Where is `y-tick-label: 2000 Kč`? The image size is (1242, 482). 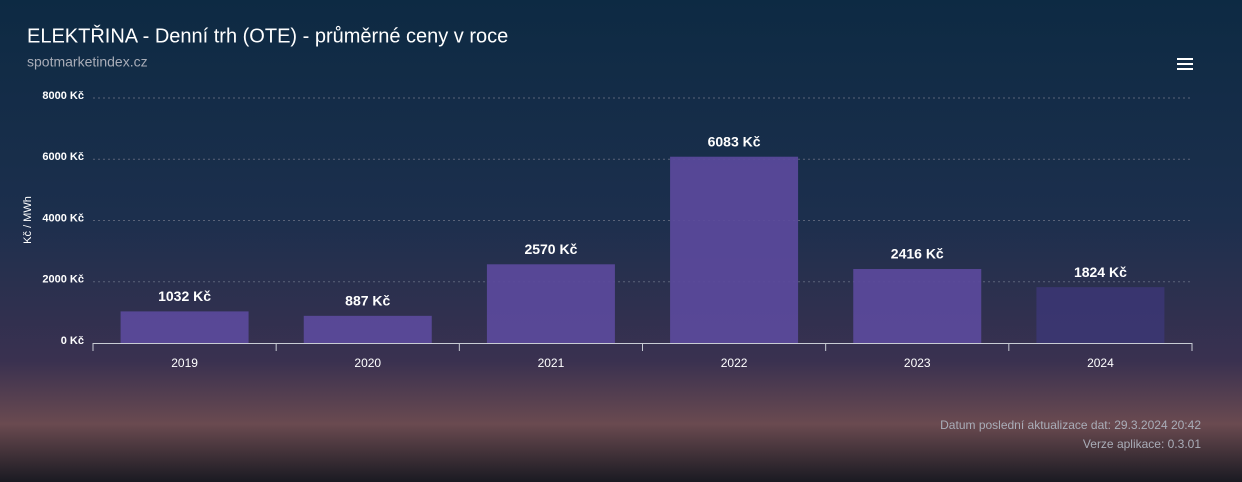 y-tick-label: 2000 Kč is located at coordinates (63, 280).